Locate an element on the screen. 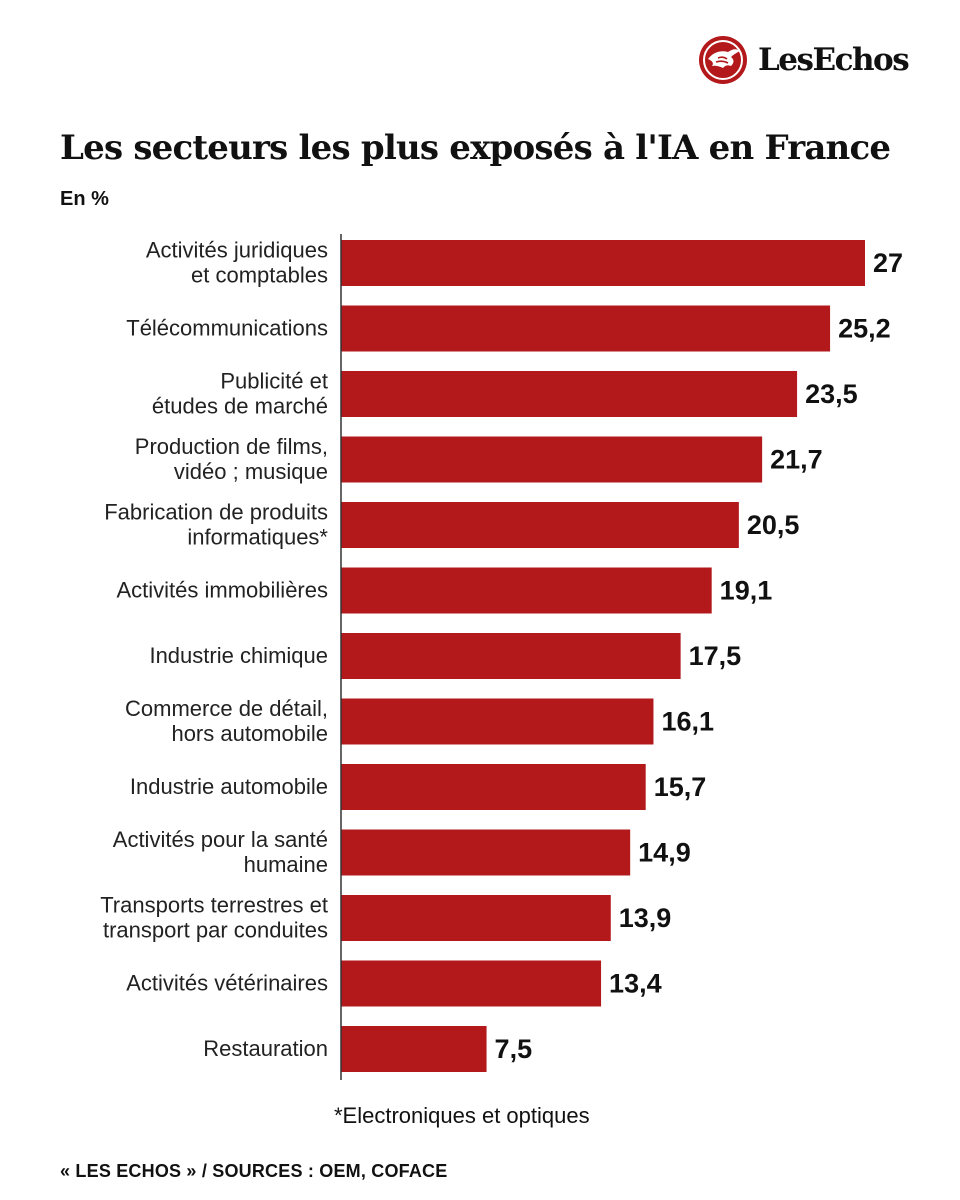 This screenshot has width=960, height=1200. source-credit: « LES ECHOS » / SOURCES : OEM, COFACE is located at coordinates (254, 1171).